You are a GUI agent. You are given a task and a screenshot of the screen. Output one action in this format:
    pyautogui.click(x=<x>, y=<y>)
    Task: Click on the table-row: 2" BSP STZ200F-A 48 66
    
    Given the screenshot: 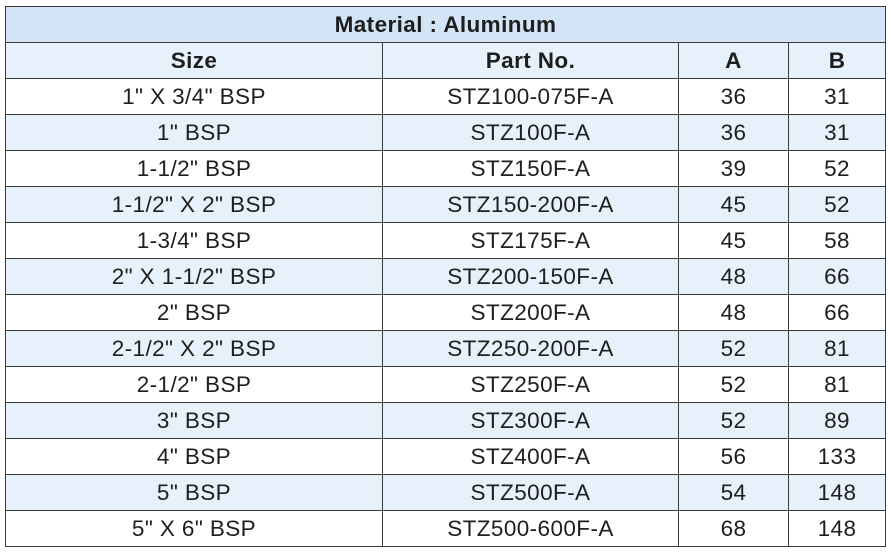 What is the action you would take?
    pyautogui.click(x=446, y=312)
    